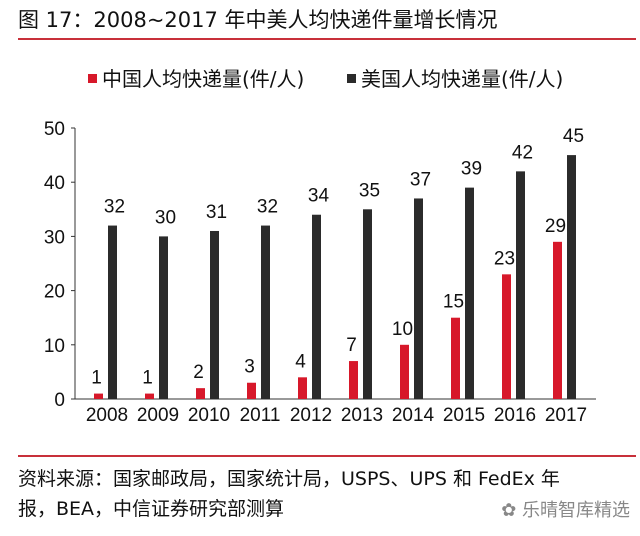 Image resolution: width=640 pixels, height=536 pixels. Describe the element at coordinates (258, 20) in the screenshot. I see `figure-title: 图 17：2008~2017 年中美人均快递件量增长情况` at that location.